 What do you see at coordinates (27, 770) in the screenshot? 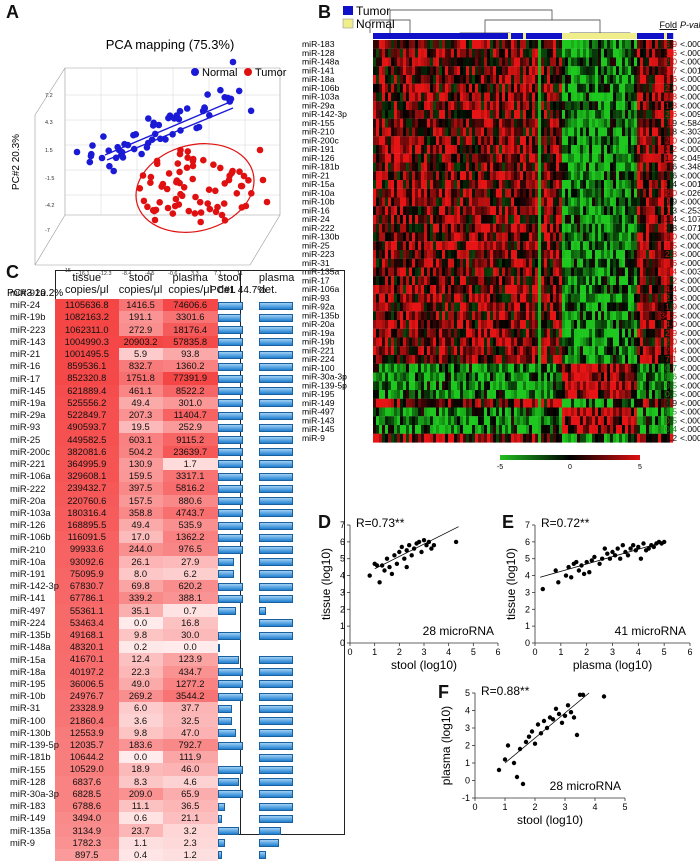
I see `table-mir-label: miR-155` at bounding box center [27, 770].